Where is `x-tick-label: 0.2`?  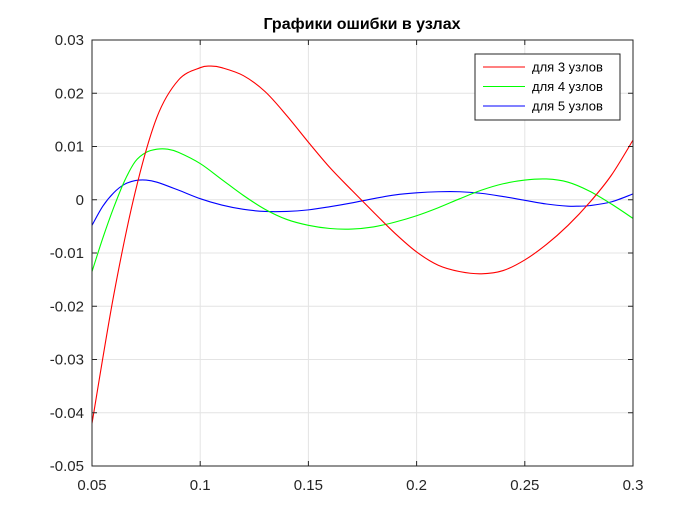 x-tick-label: 0.2 is located at coordinates (416, 485).